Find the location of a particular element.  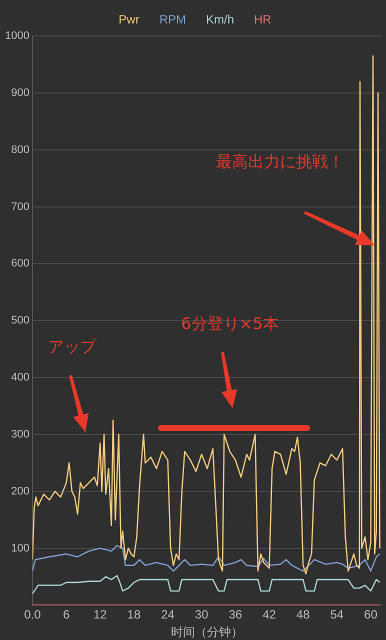

y-tick-label: 800 is located at coordinates (20, 150).